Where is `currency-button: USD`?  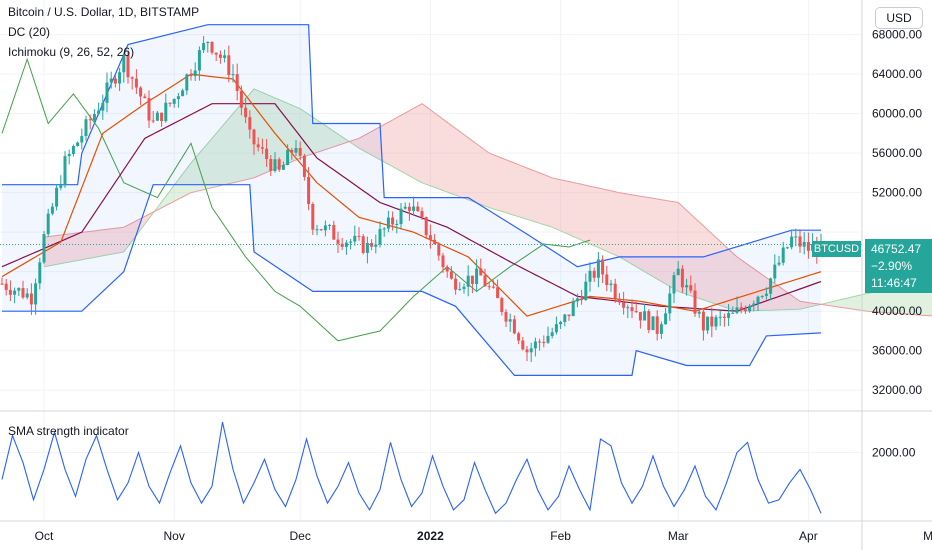 currency-button: USD is located at coordinates (899, 18).